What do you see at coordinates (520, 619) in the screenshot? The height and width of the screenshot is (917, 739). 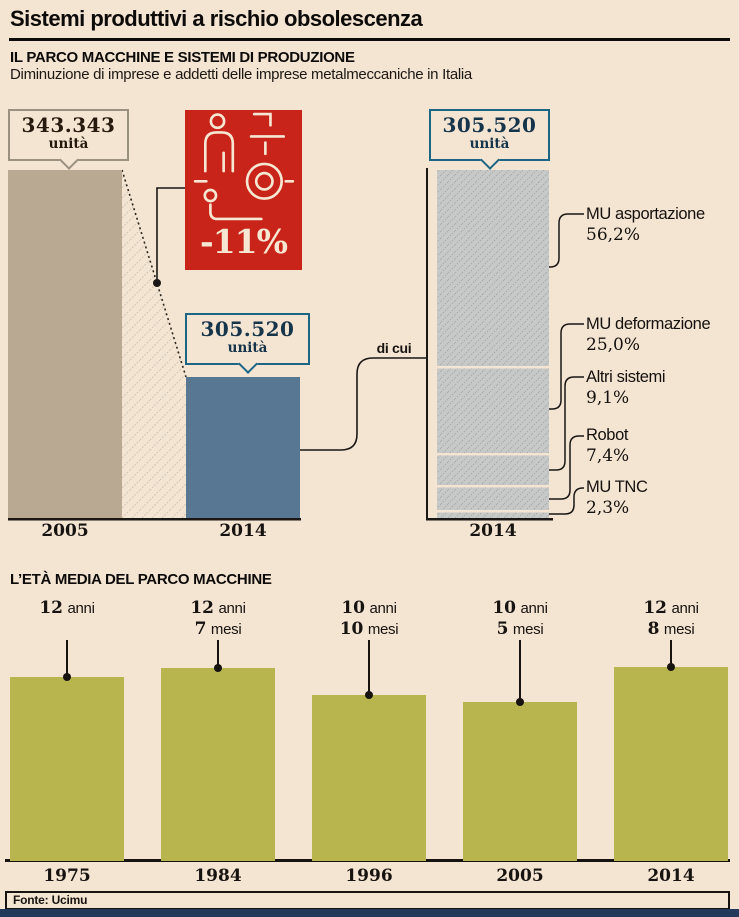 I see `age-label-2005: 10 anni 5 mesi` at bounding box center [520, 619].